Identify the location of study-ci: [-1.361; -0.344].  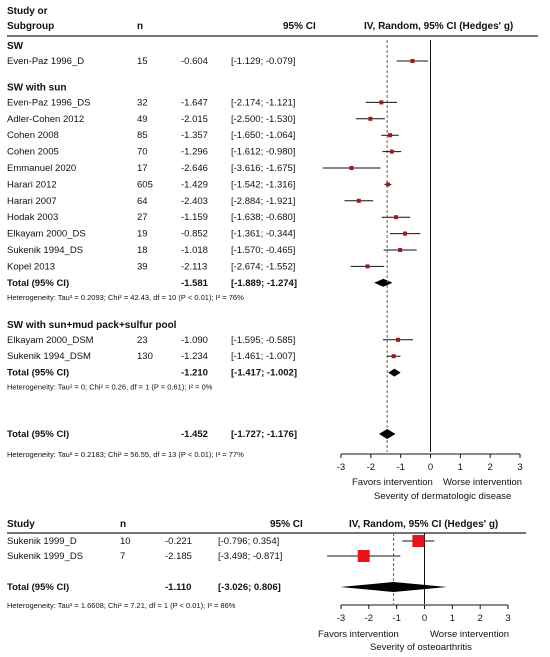
(263, 234).